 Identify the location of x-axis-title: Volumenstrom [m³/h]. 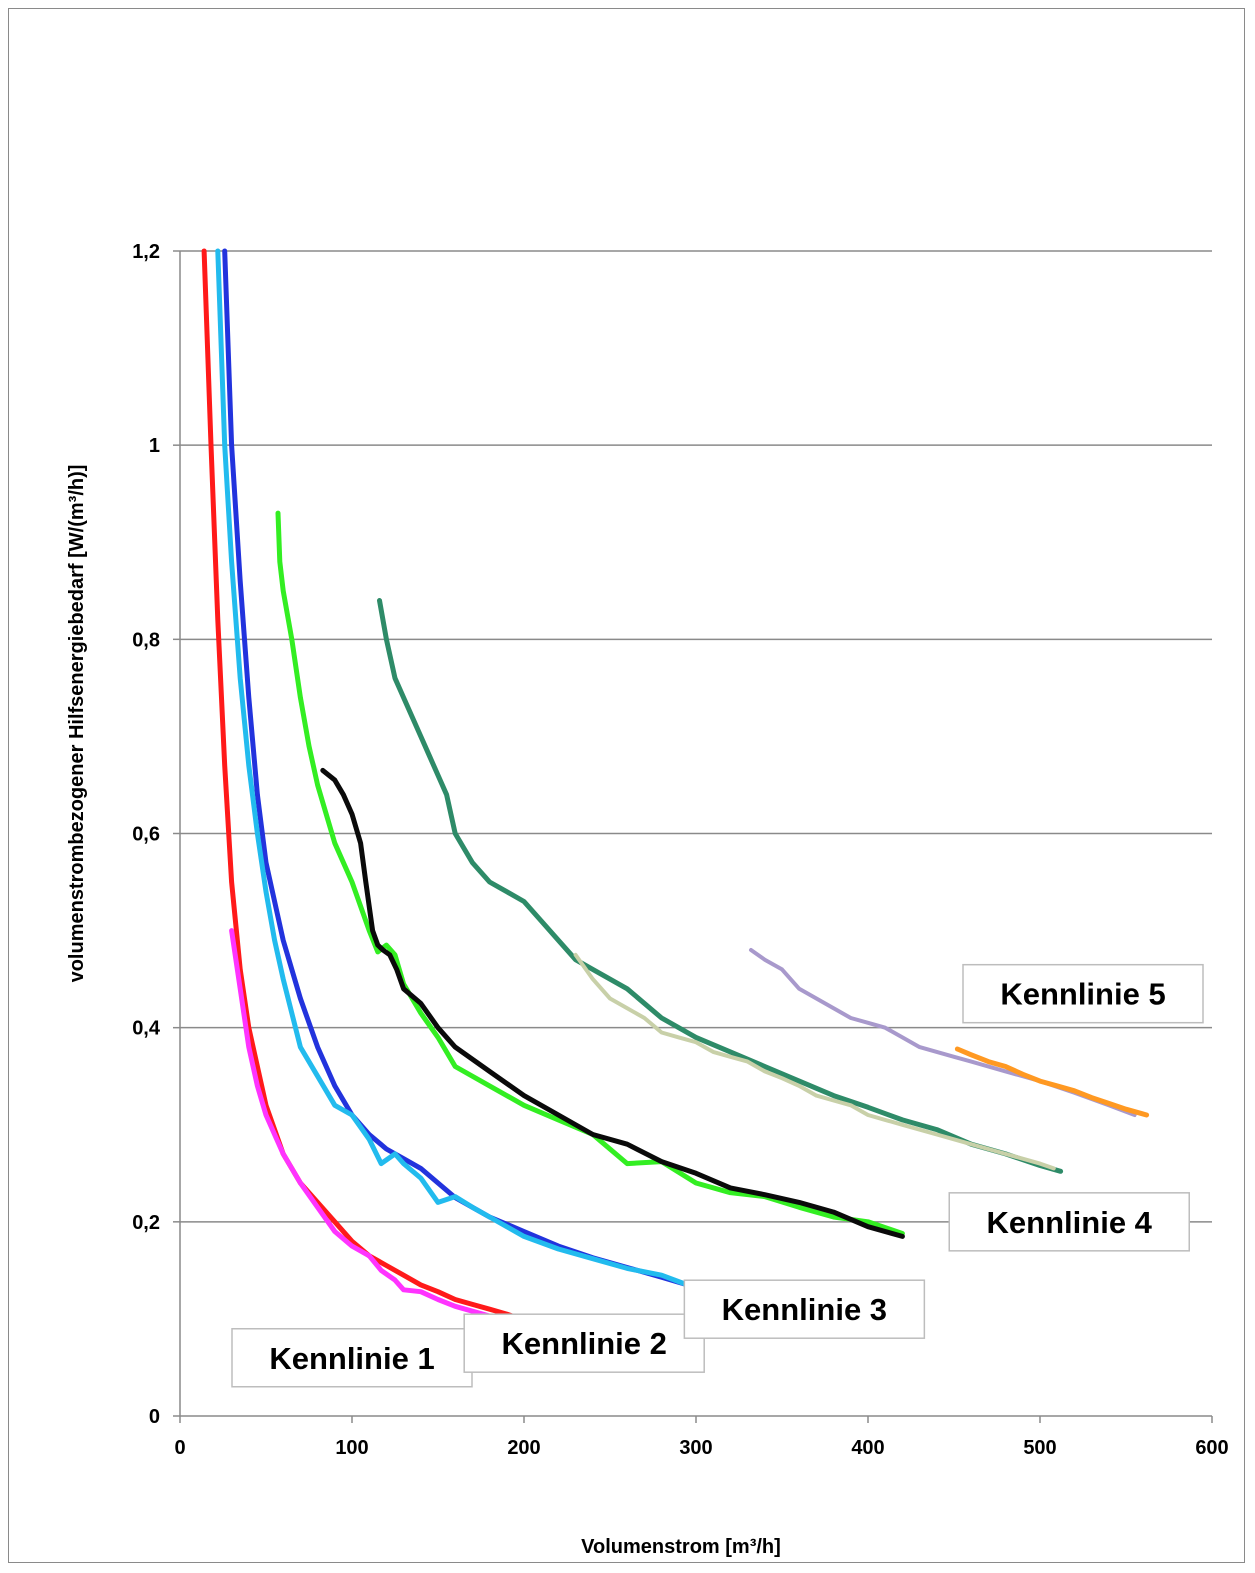
(681, 1547).